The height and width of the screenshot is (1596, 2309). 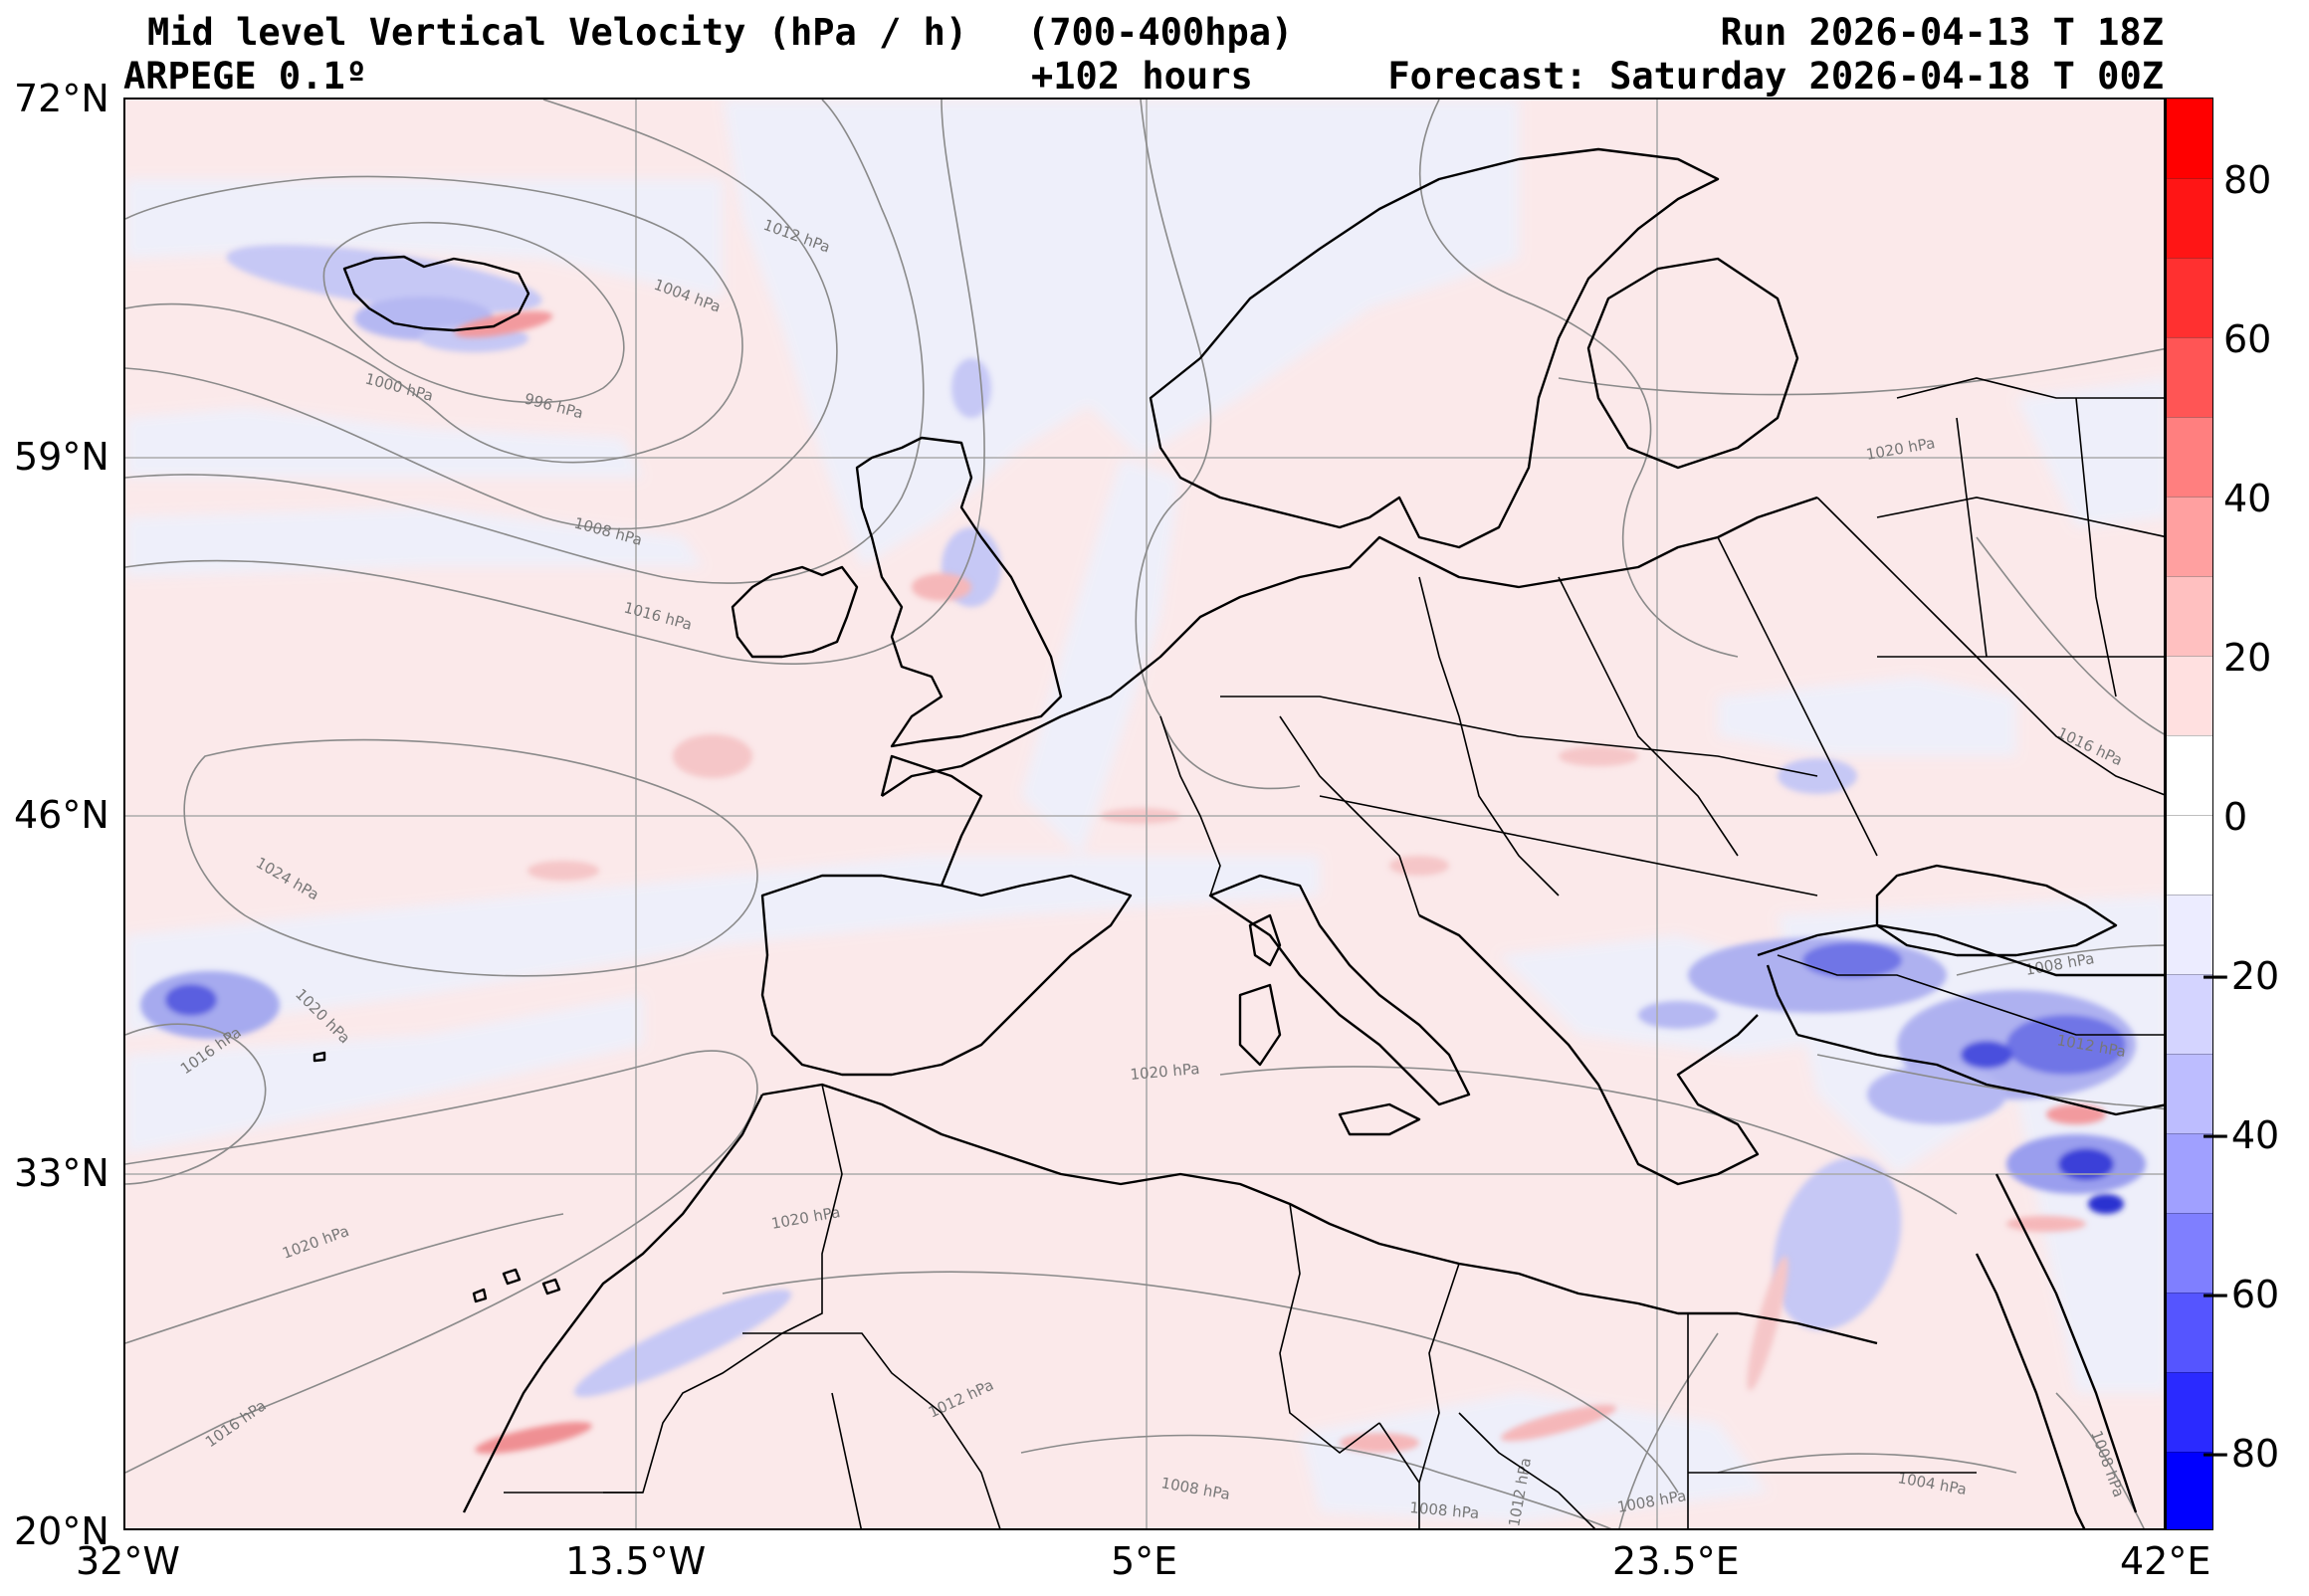 What do you see at coordinates (128, 1561) in the screenshot?
I see `lon-label: 32°W` at bounding box center [128, 1561].